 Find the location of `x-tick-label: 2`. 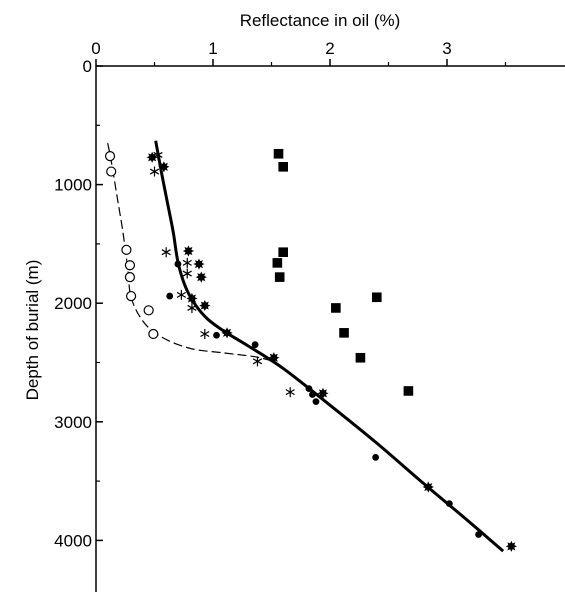

x-tick-label: 2 is located at coordinates (329, 48).